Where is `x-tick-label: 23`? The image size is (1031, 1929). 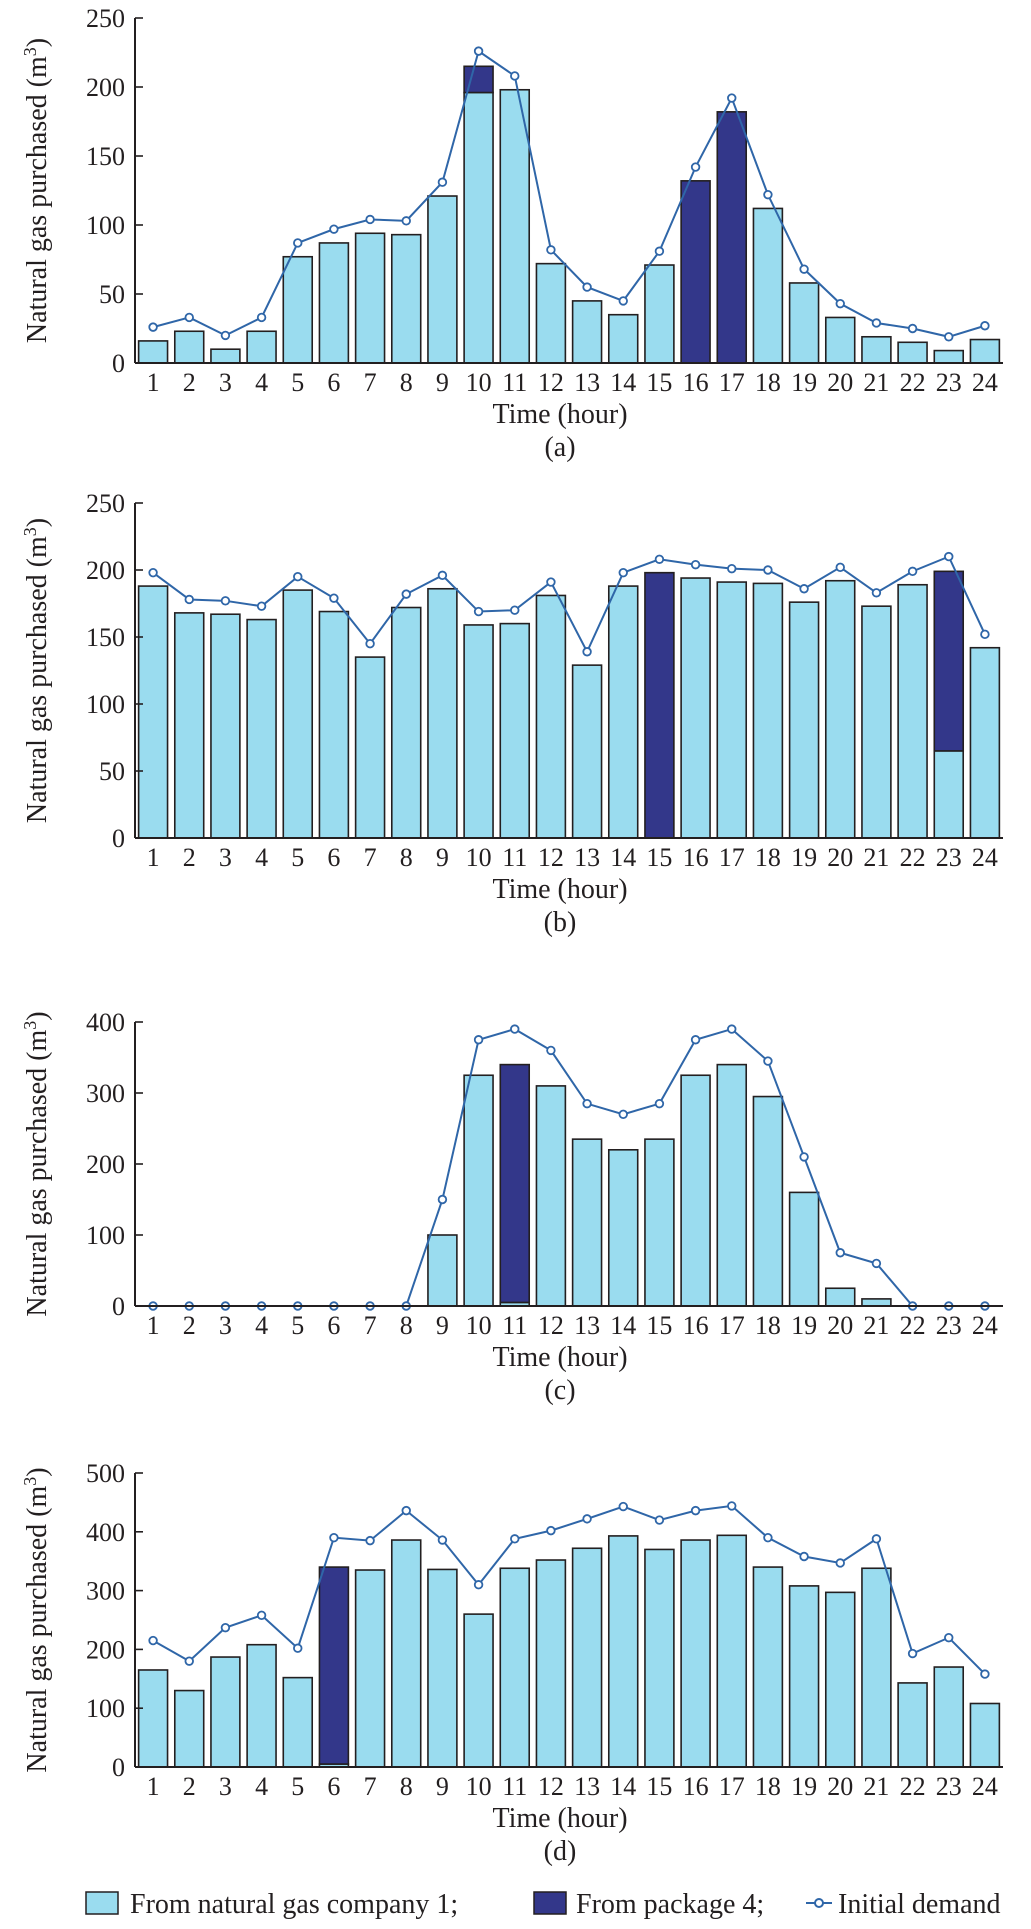 x-tick-label: 23 is located at coordinates (949, 382).